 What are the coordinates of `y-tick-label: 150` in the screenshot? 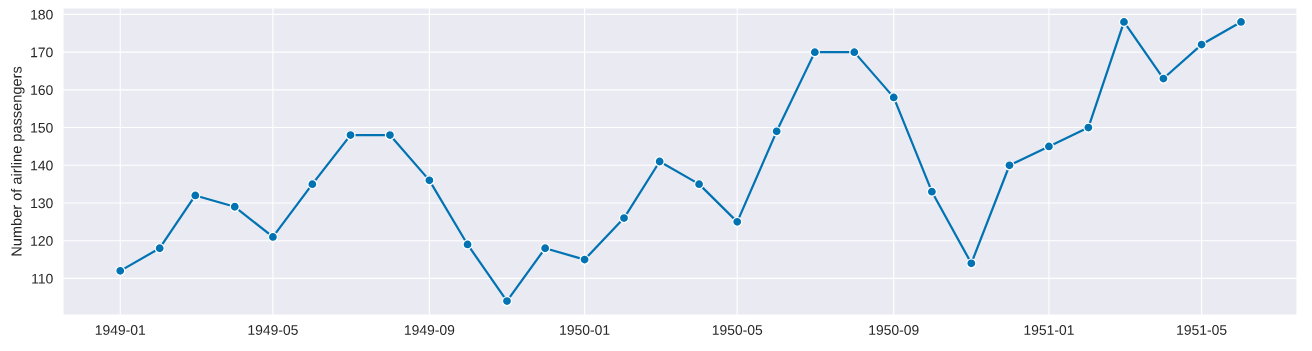 It's located at (42, 127).